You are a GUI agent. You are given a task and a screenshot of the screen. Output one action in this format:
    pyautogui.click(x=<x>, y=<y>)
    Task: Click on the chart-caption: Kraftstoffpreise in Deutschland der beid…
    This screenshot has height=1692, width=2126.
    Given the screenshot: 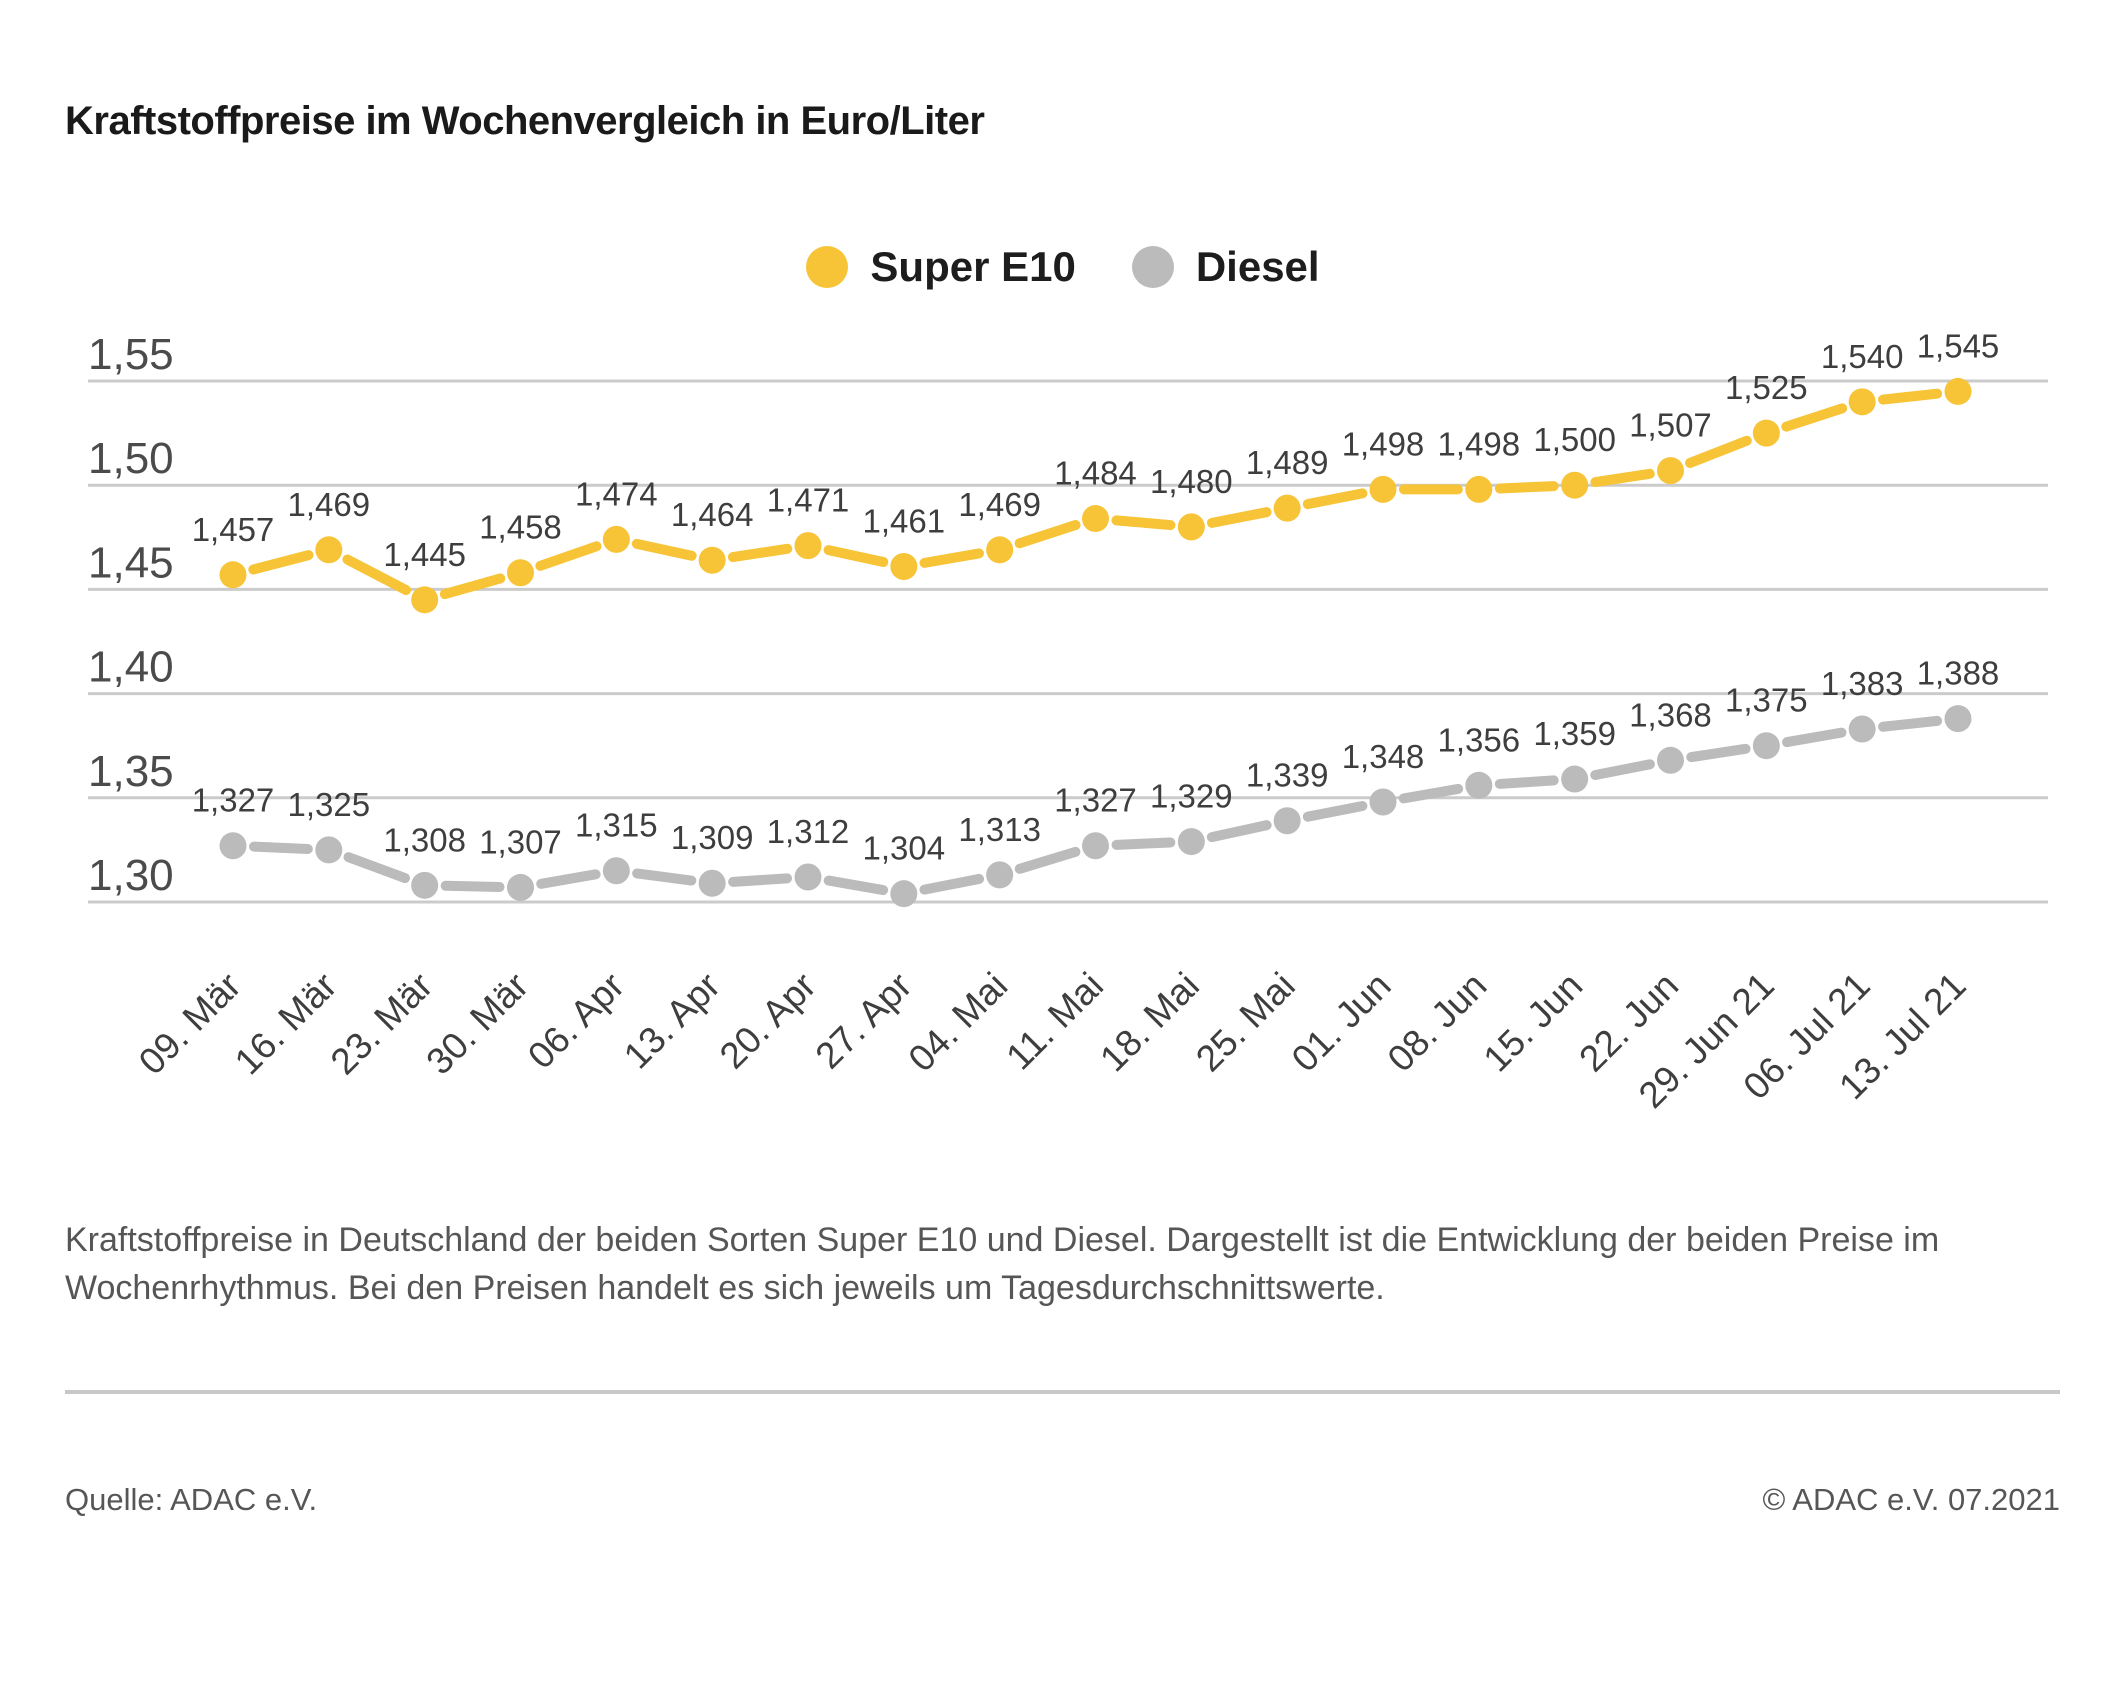 What is the action you would take?
    pyautogui.click(x=1015, y=1264)
    